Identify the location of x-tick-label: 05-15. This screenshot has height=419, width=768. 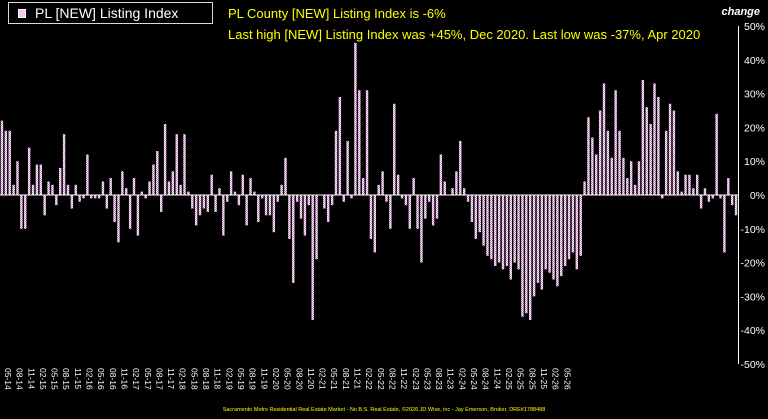
(55, 379).